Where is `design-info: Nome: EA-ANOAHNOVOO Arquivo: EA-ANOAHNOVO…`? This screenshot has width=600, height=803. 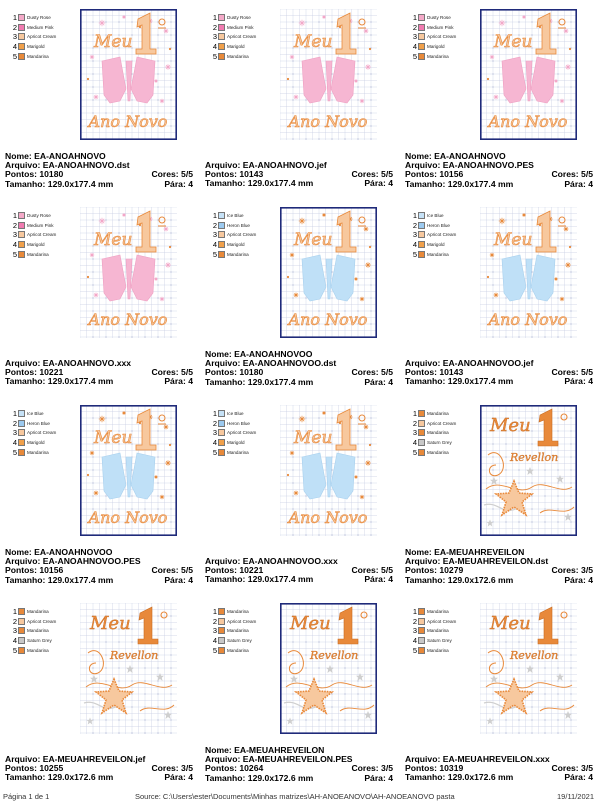 design-info: Nome: EA-ANOAHNOVOO Arquivo: EA-ANOAHNOVO… is located at coordinates (99, 566).